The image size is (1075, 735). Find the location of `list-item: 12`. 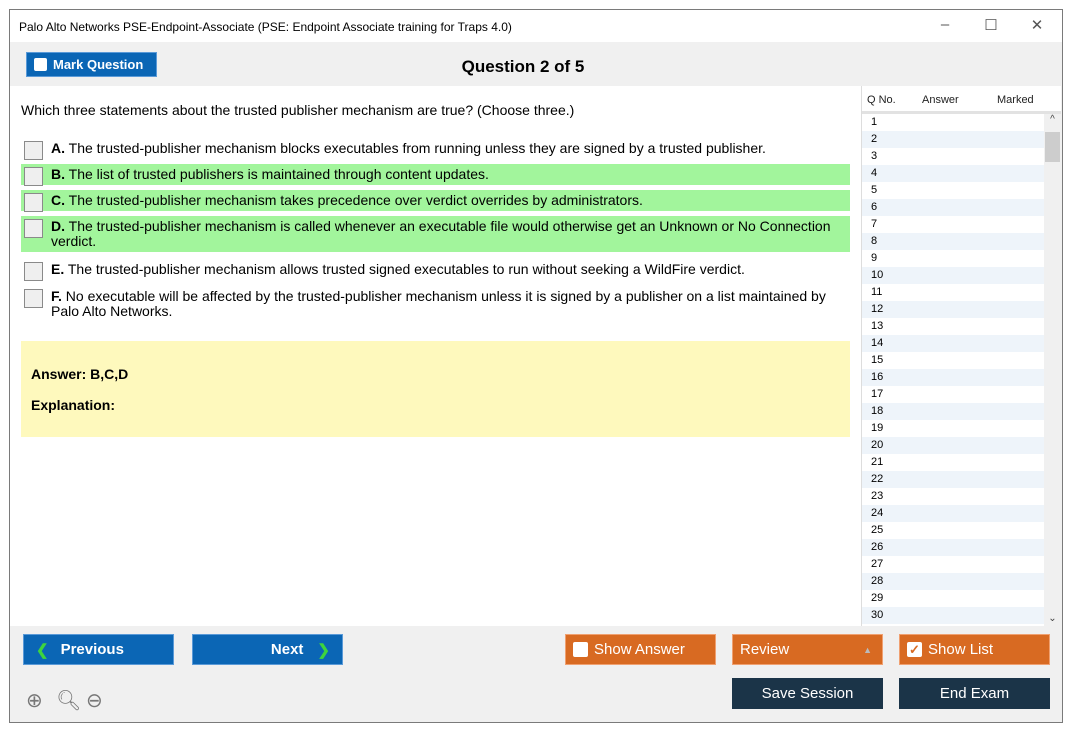

list-item: 12 is located at coordinates (953, 309).